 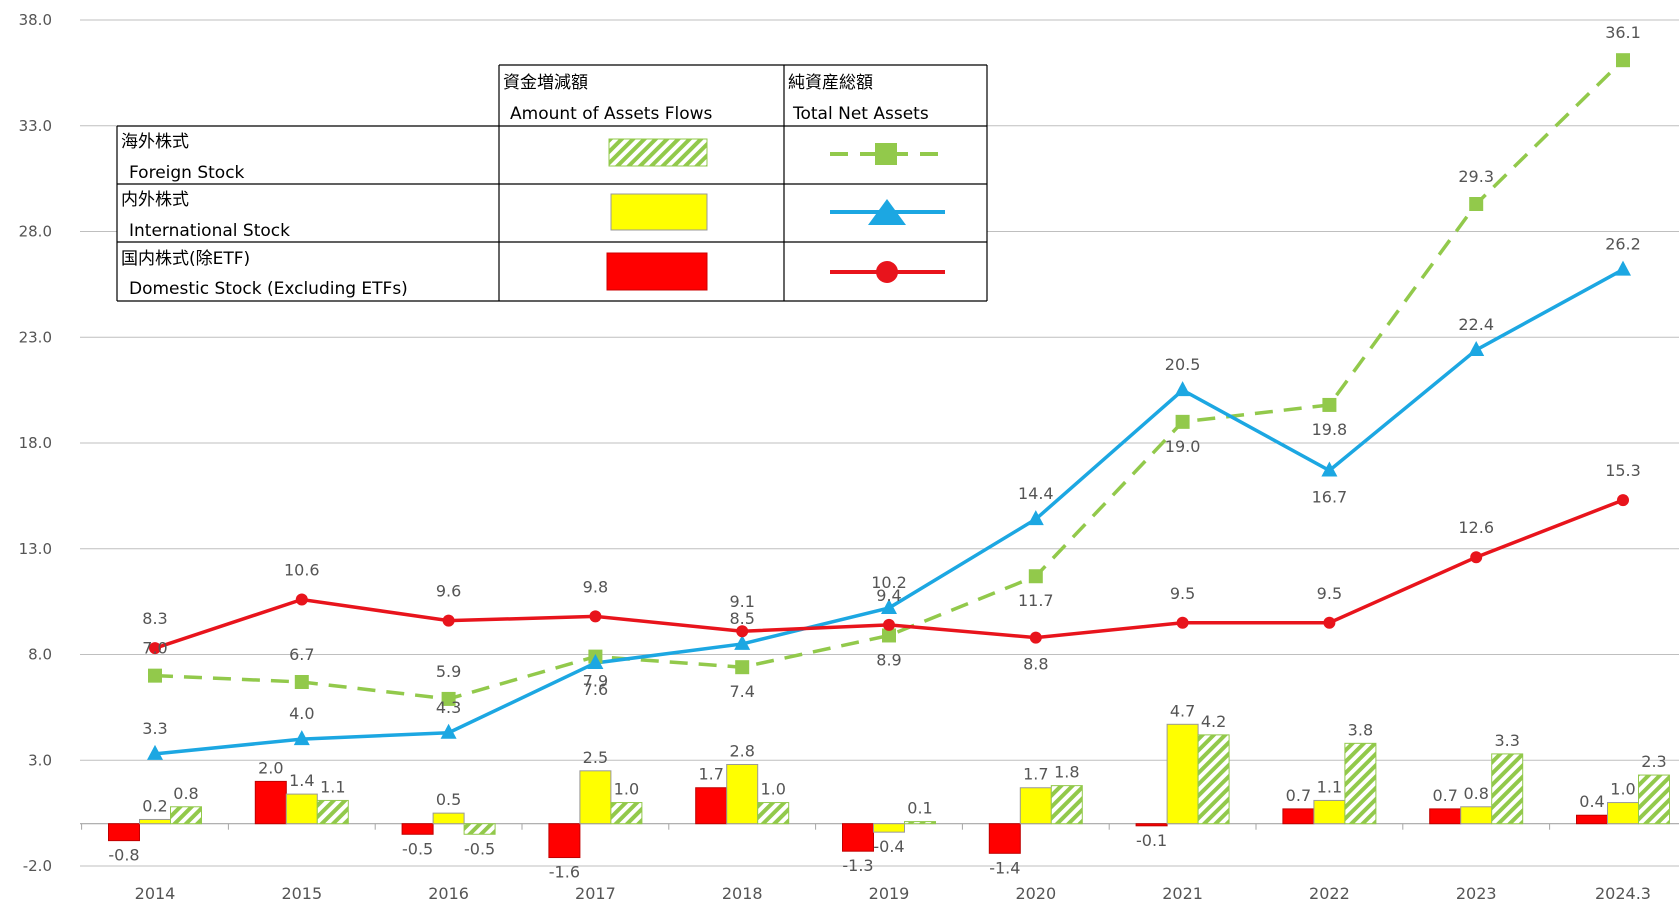 I want to click on line-label-international: 8.5, so click(x=741, y=618).